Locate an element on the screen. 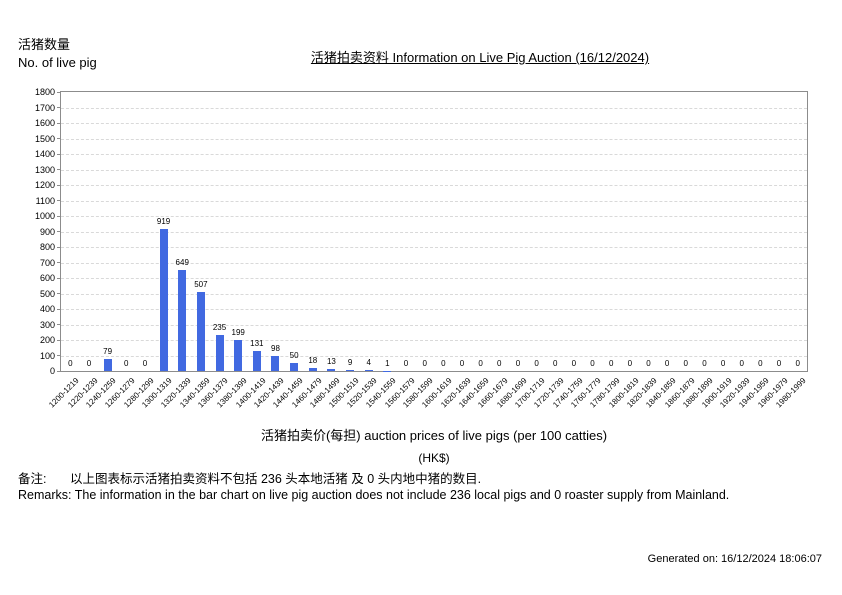 Image resolution: width=842 pixels, height=595 pixels. y-tick-label: 800 is located at coordinates (47, 247).